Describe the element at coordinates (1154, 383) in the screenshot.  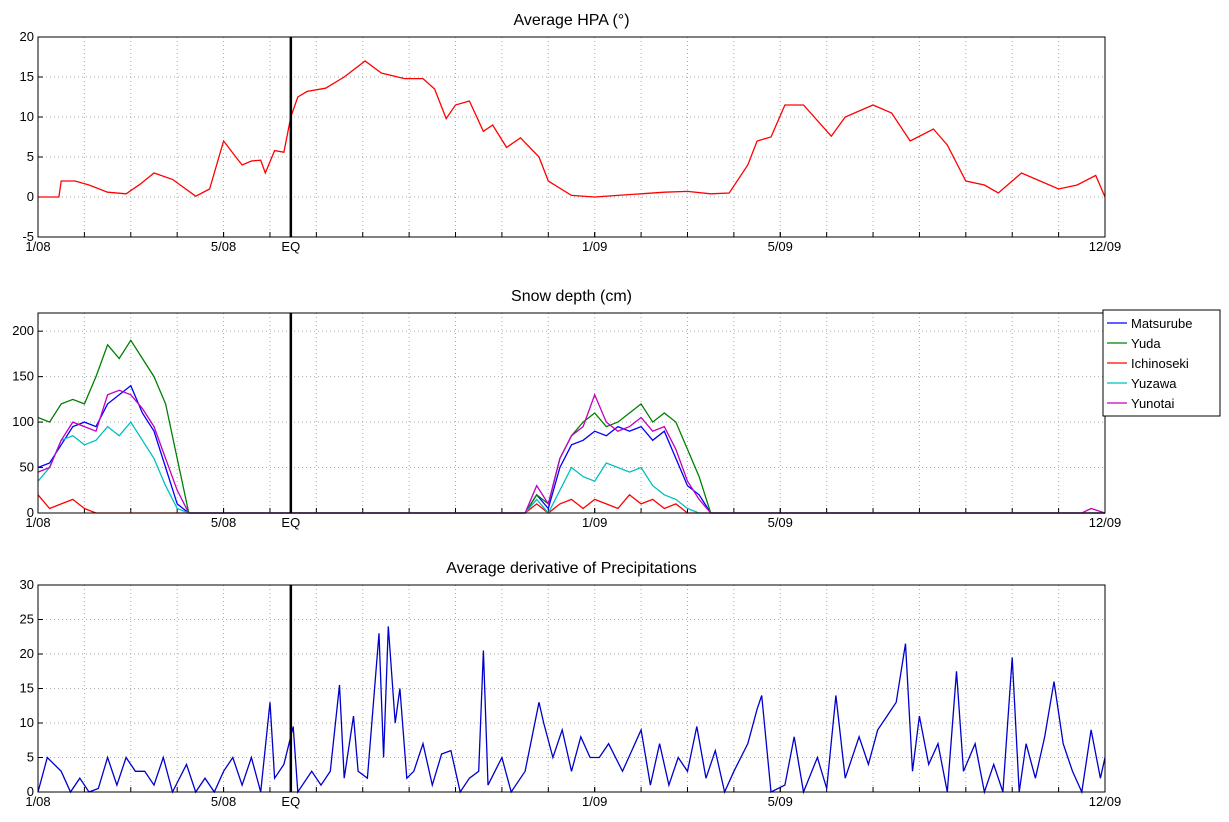
I see `legend-label: Yuzawa` at that location.